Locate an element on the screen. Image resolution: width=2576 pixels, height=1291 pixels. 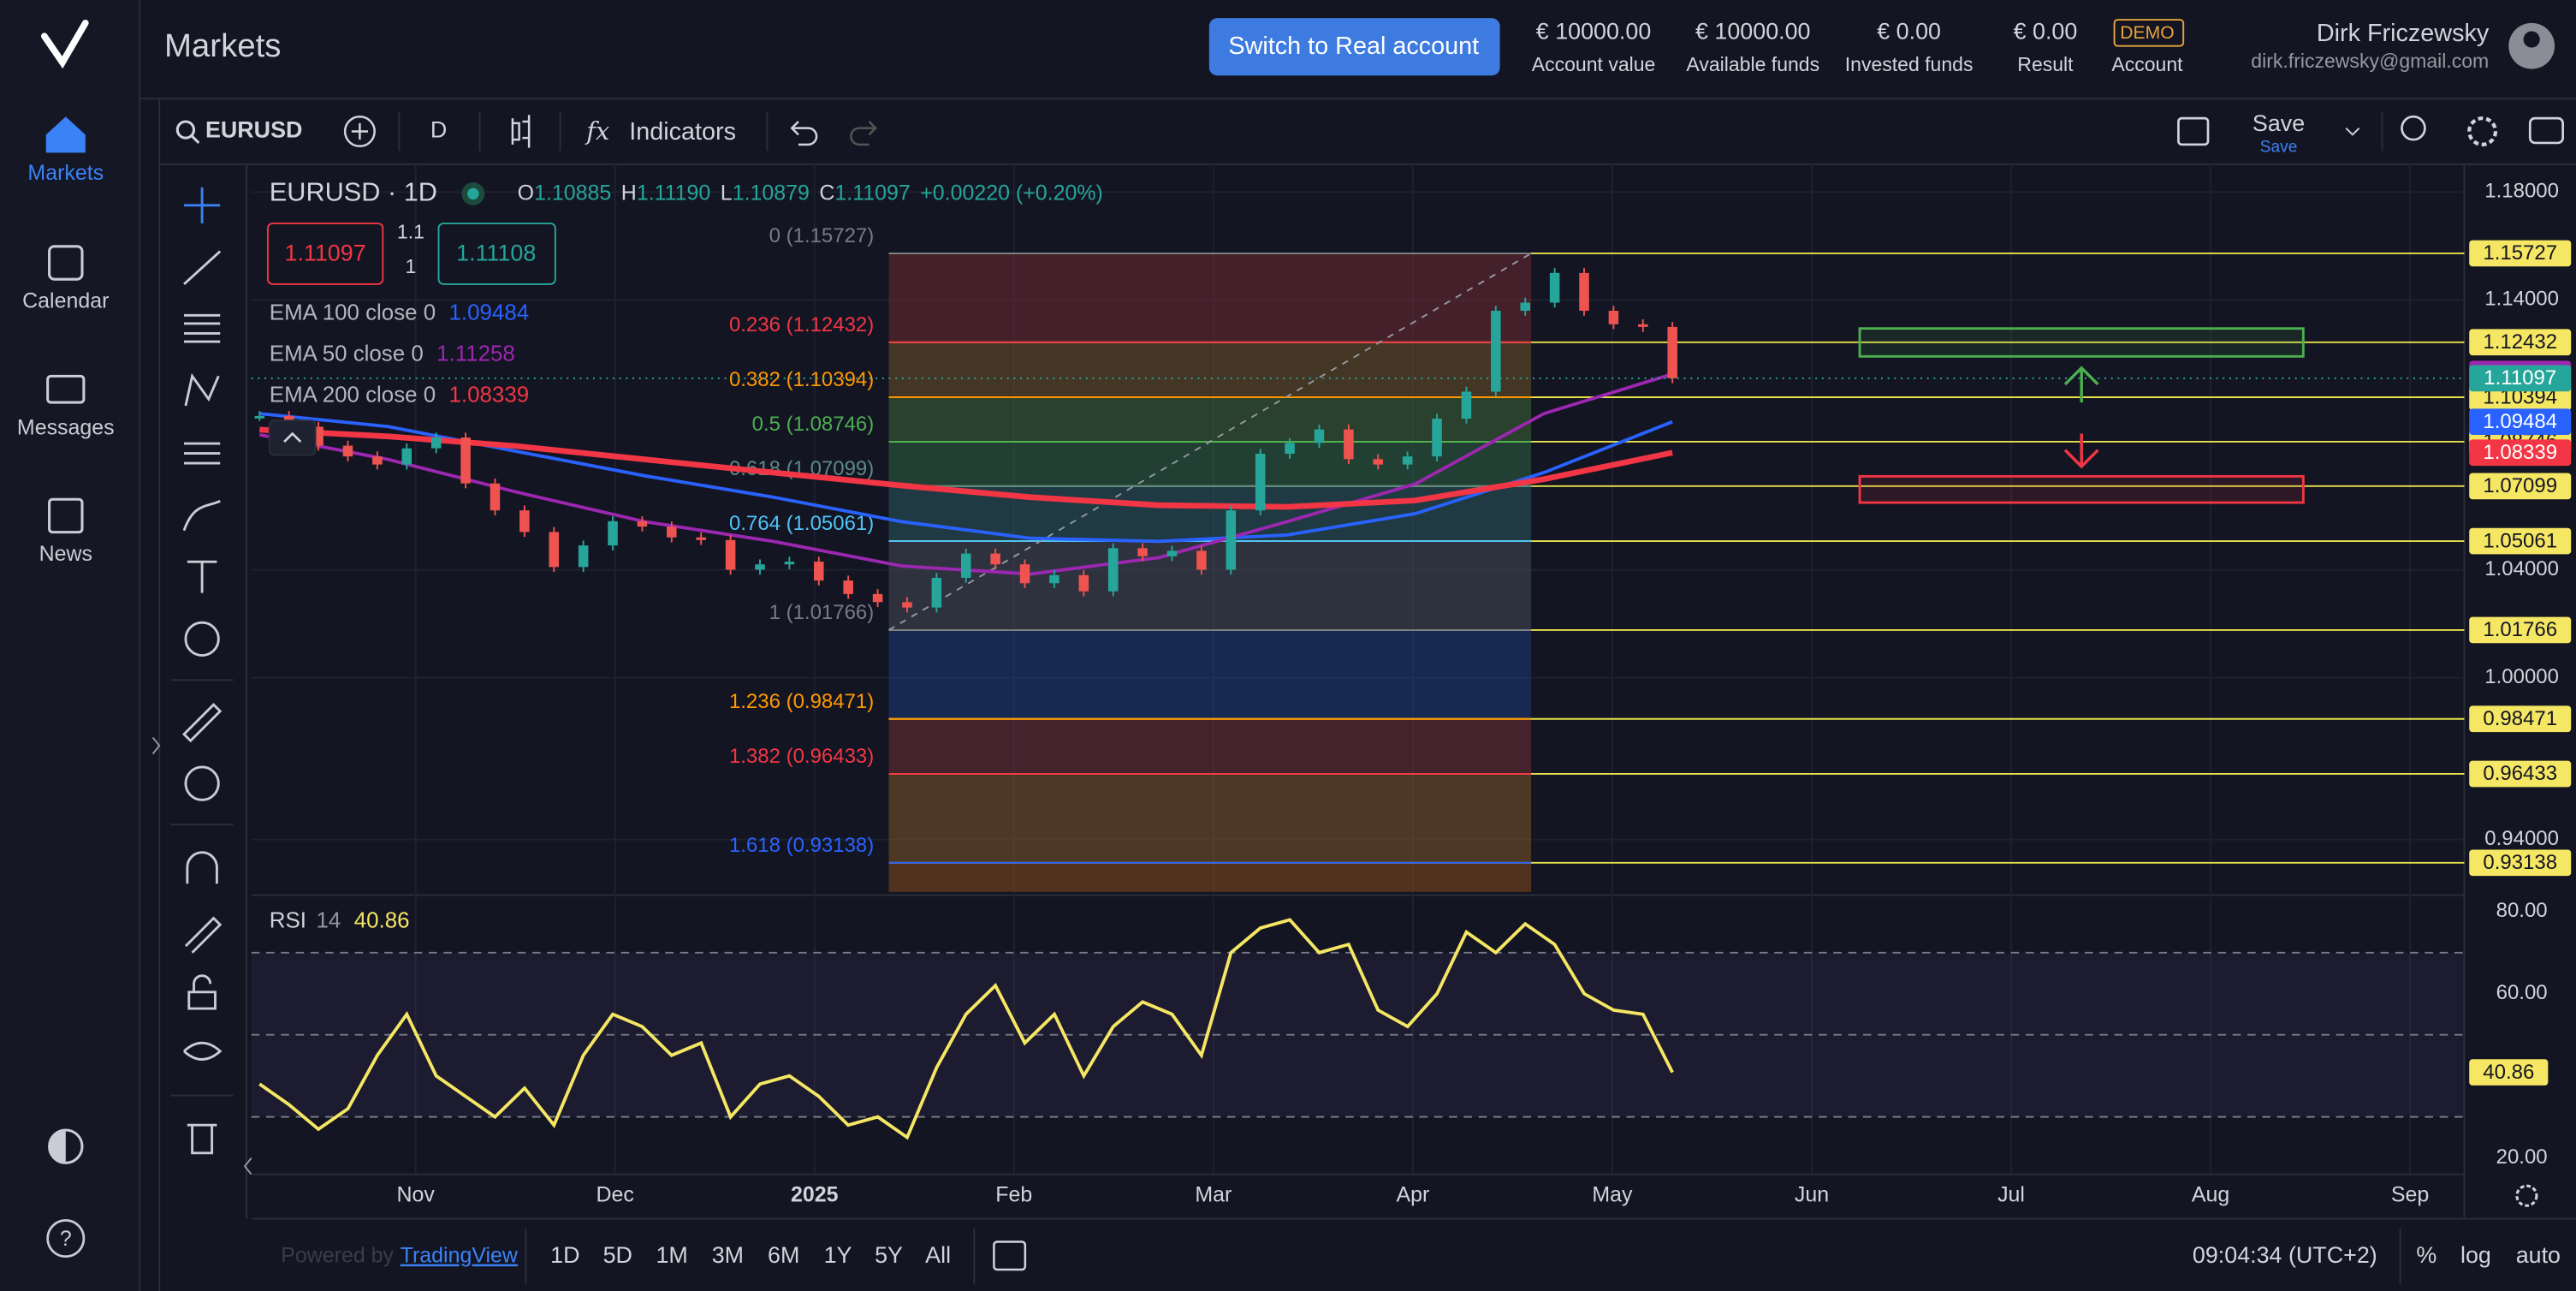
settings-button is located at coordinates (2482, 131).